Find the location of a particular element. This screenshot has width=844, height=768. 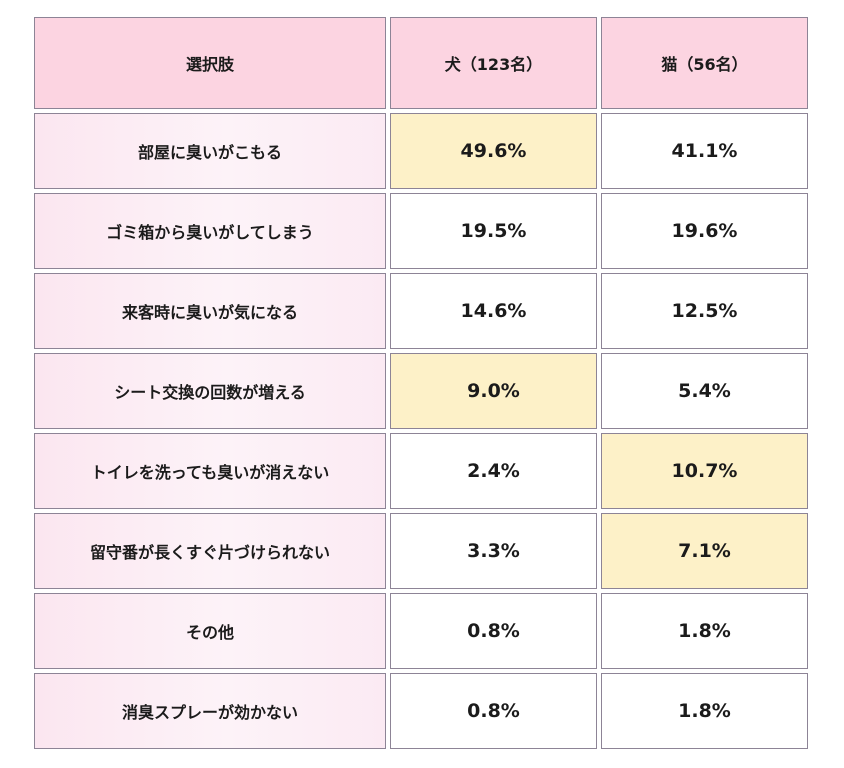

row-label: 消臭スプレーが効かない is located at coordinates (210, 711).